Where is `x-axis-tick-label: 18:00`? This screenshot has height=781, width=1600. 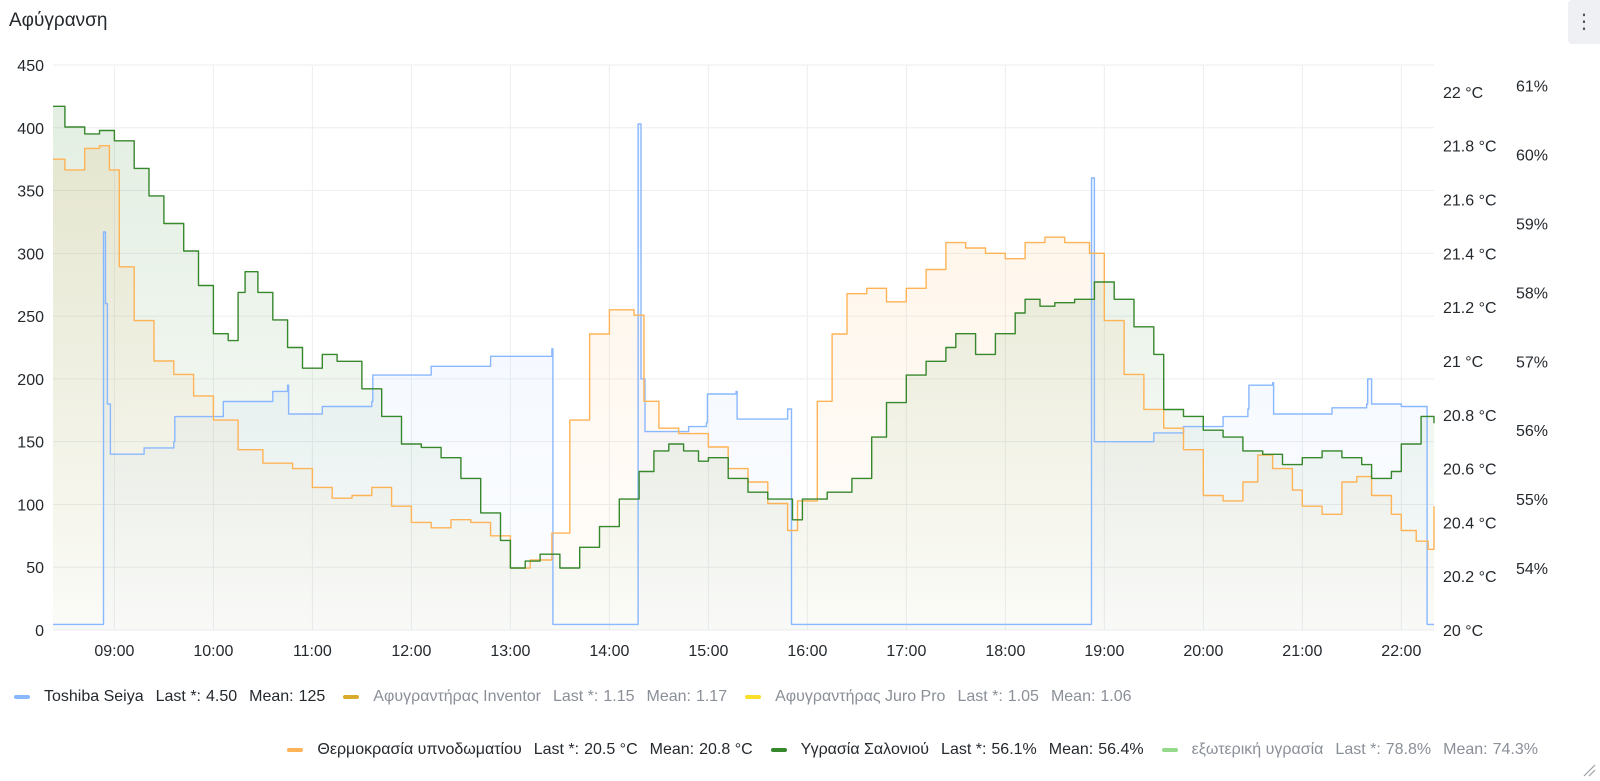 x-axis-tick-label: 18:00 is located at coordinates (1005, 651).